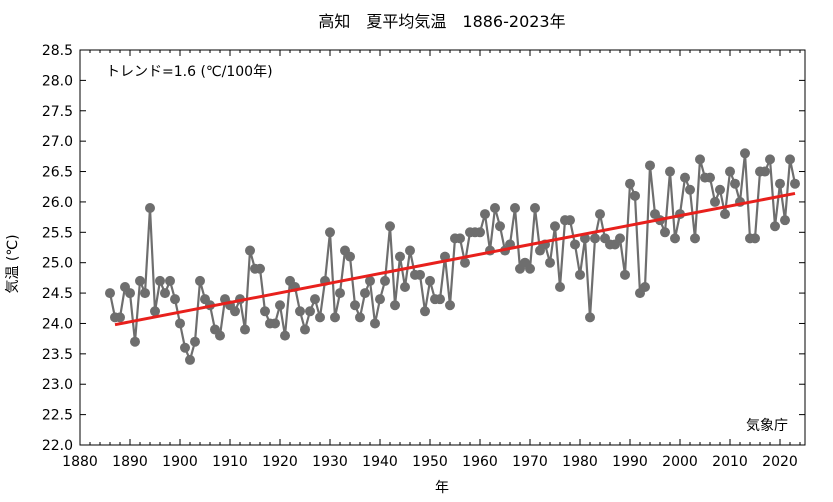 Image resolution: width=833 pixels, height=502 pixels. Describe the element at coordinates (767, 426) in the screenshot. I see `source-label: 気象庁` at that location.